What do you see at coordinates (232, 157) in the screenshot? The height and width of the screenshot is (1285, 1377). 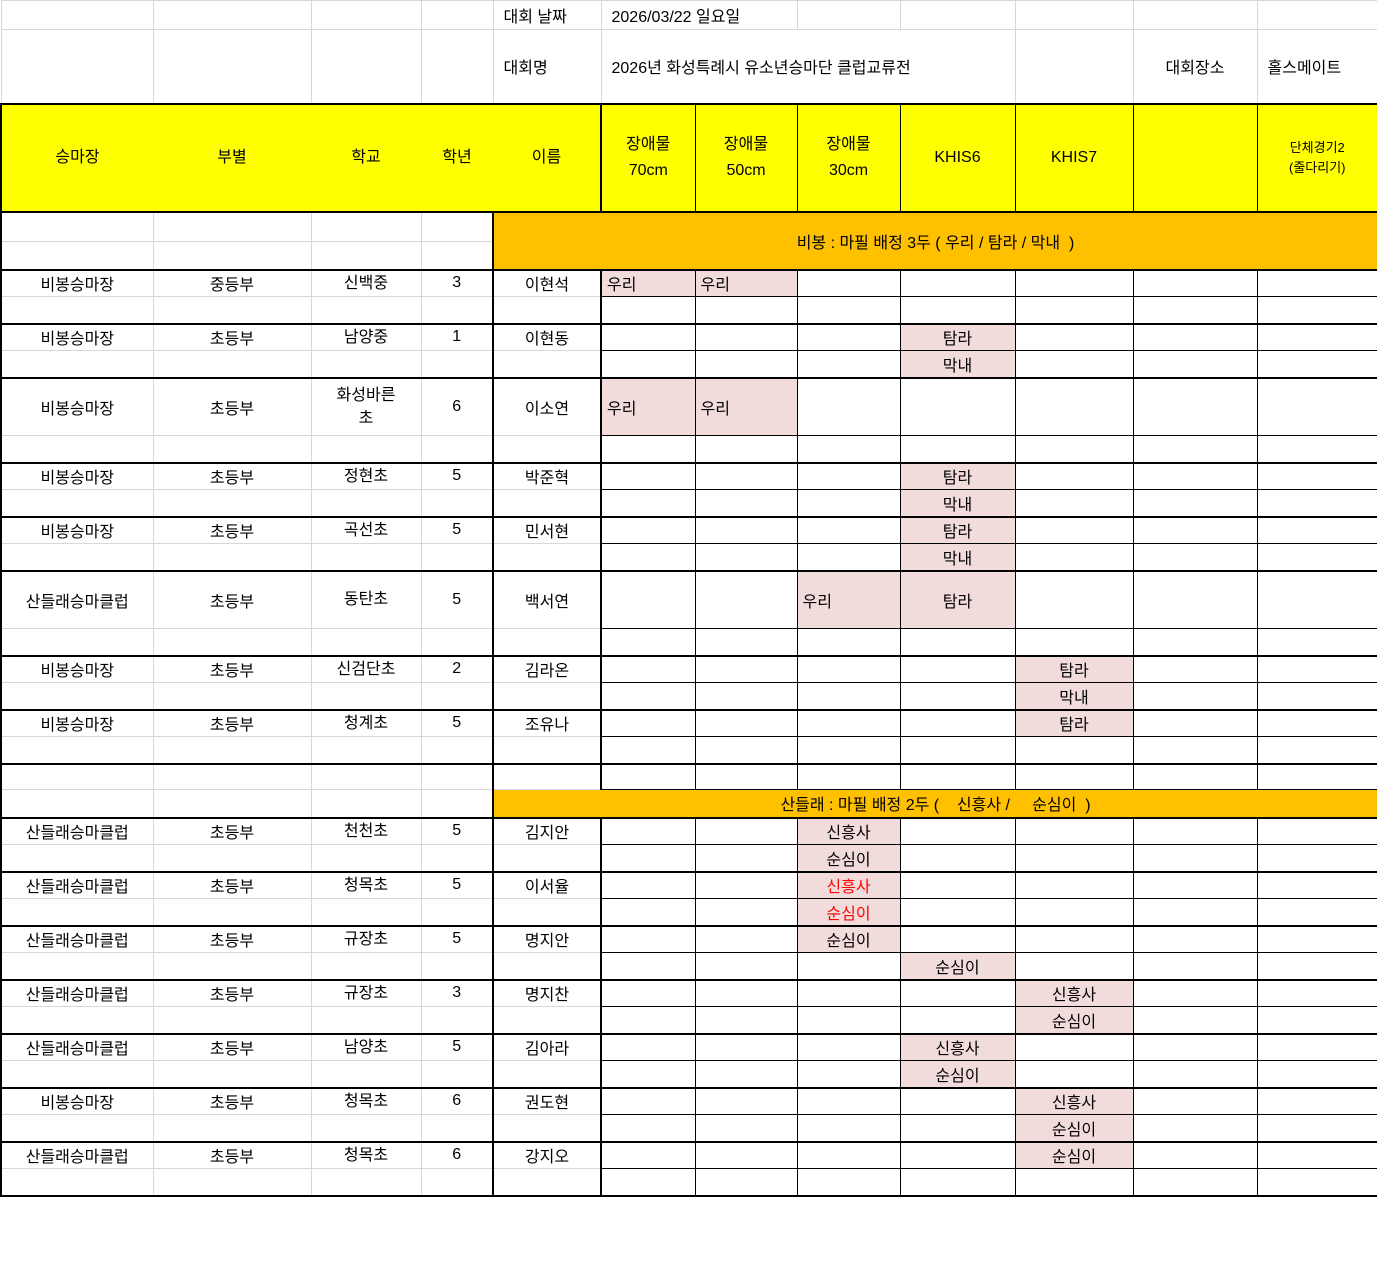 I see `col-header-division: 부별` at bounding box center [232, 157].